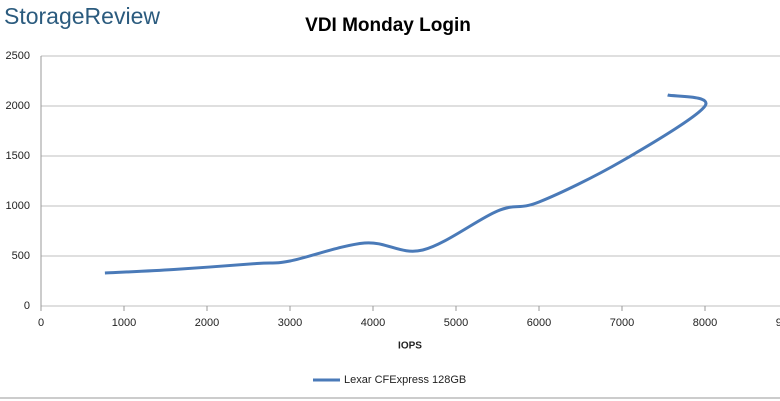 This screenshot has width=780, height=401. What do you see at coordinates (405, 380) in the screenshot?
I see `legend-label: Lexar CFExpress 128GB` at bounding box center [405, 380].